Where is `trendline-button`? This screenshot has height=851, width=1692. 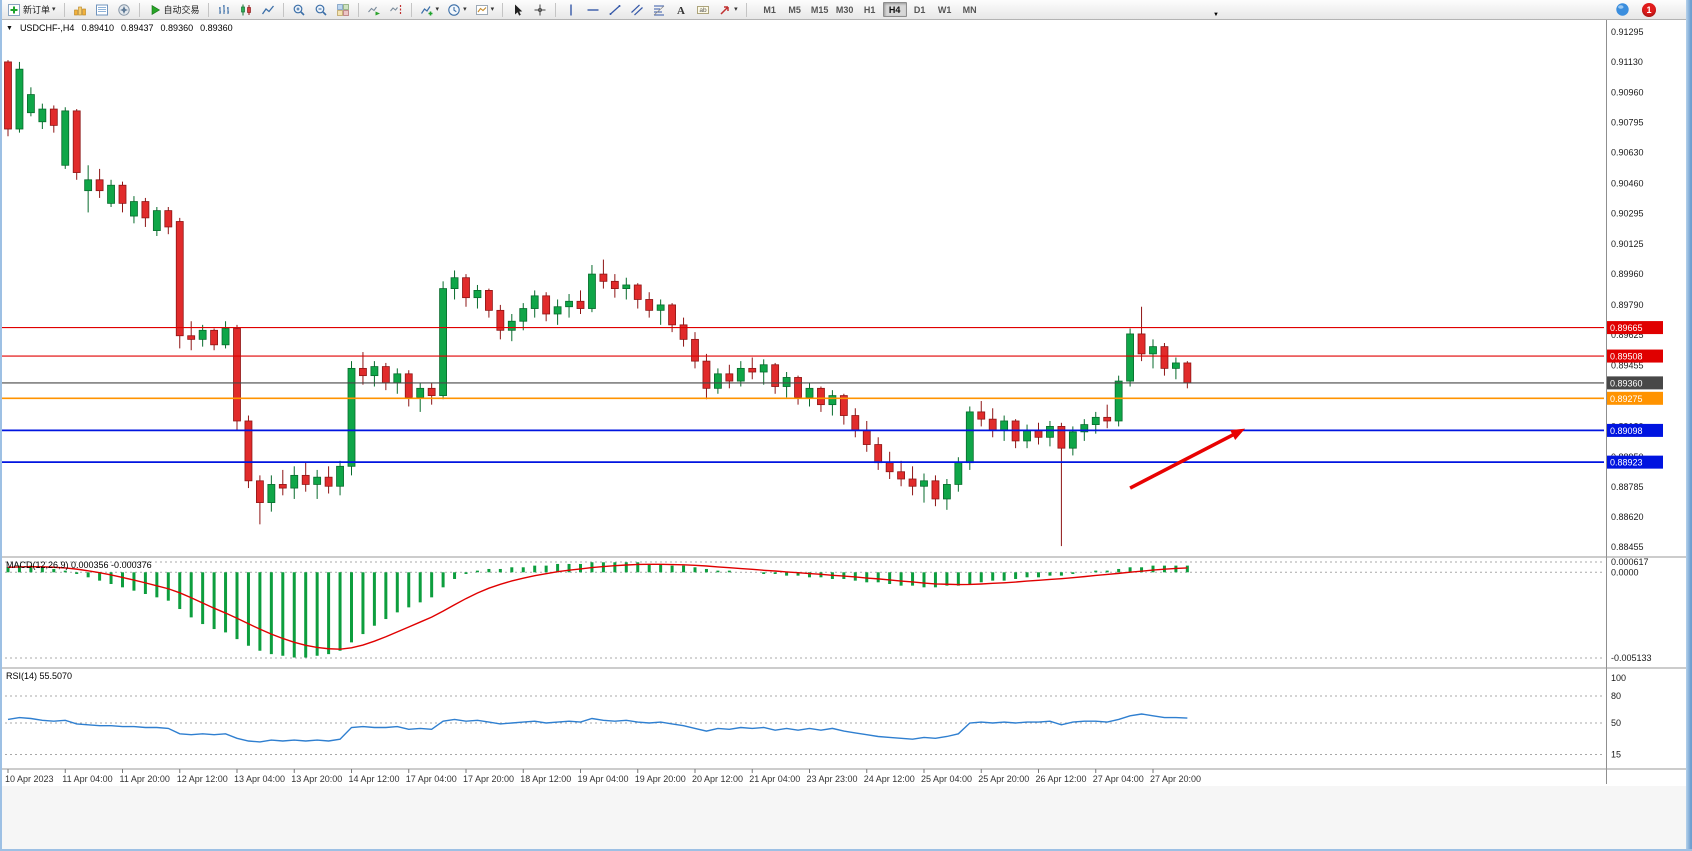
trendline-button is located at coordinates (615, 10).